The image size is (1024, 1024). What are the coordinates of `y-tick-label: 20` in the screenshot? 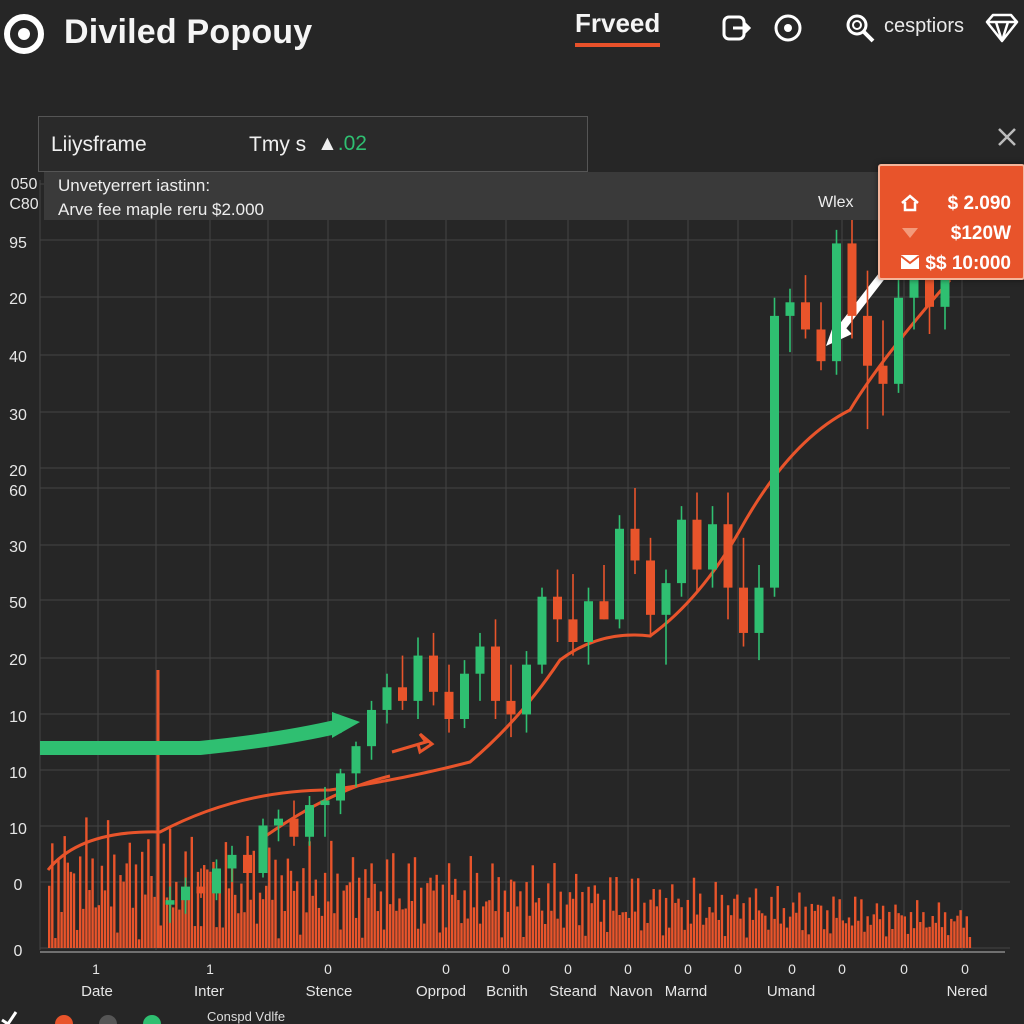 It's located at (18, 660).